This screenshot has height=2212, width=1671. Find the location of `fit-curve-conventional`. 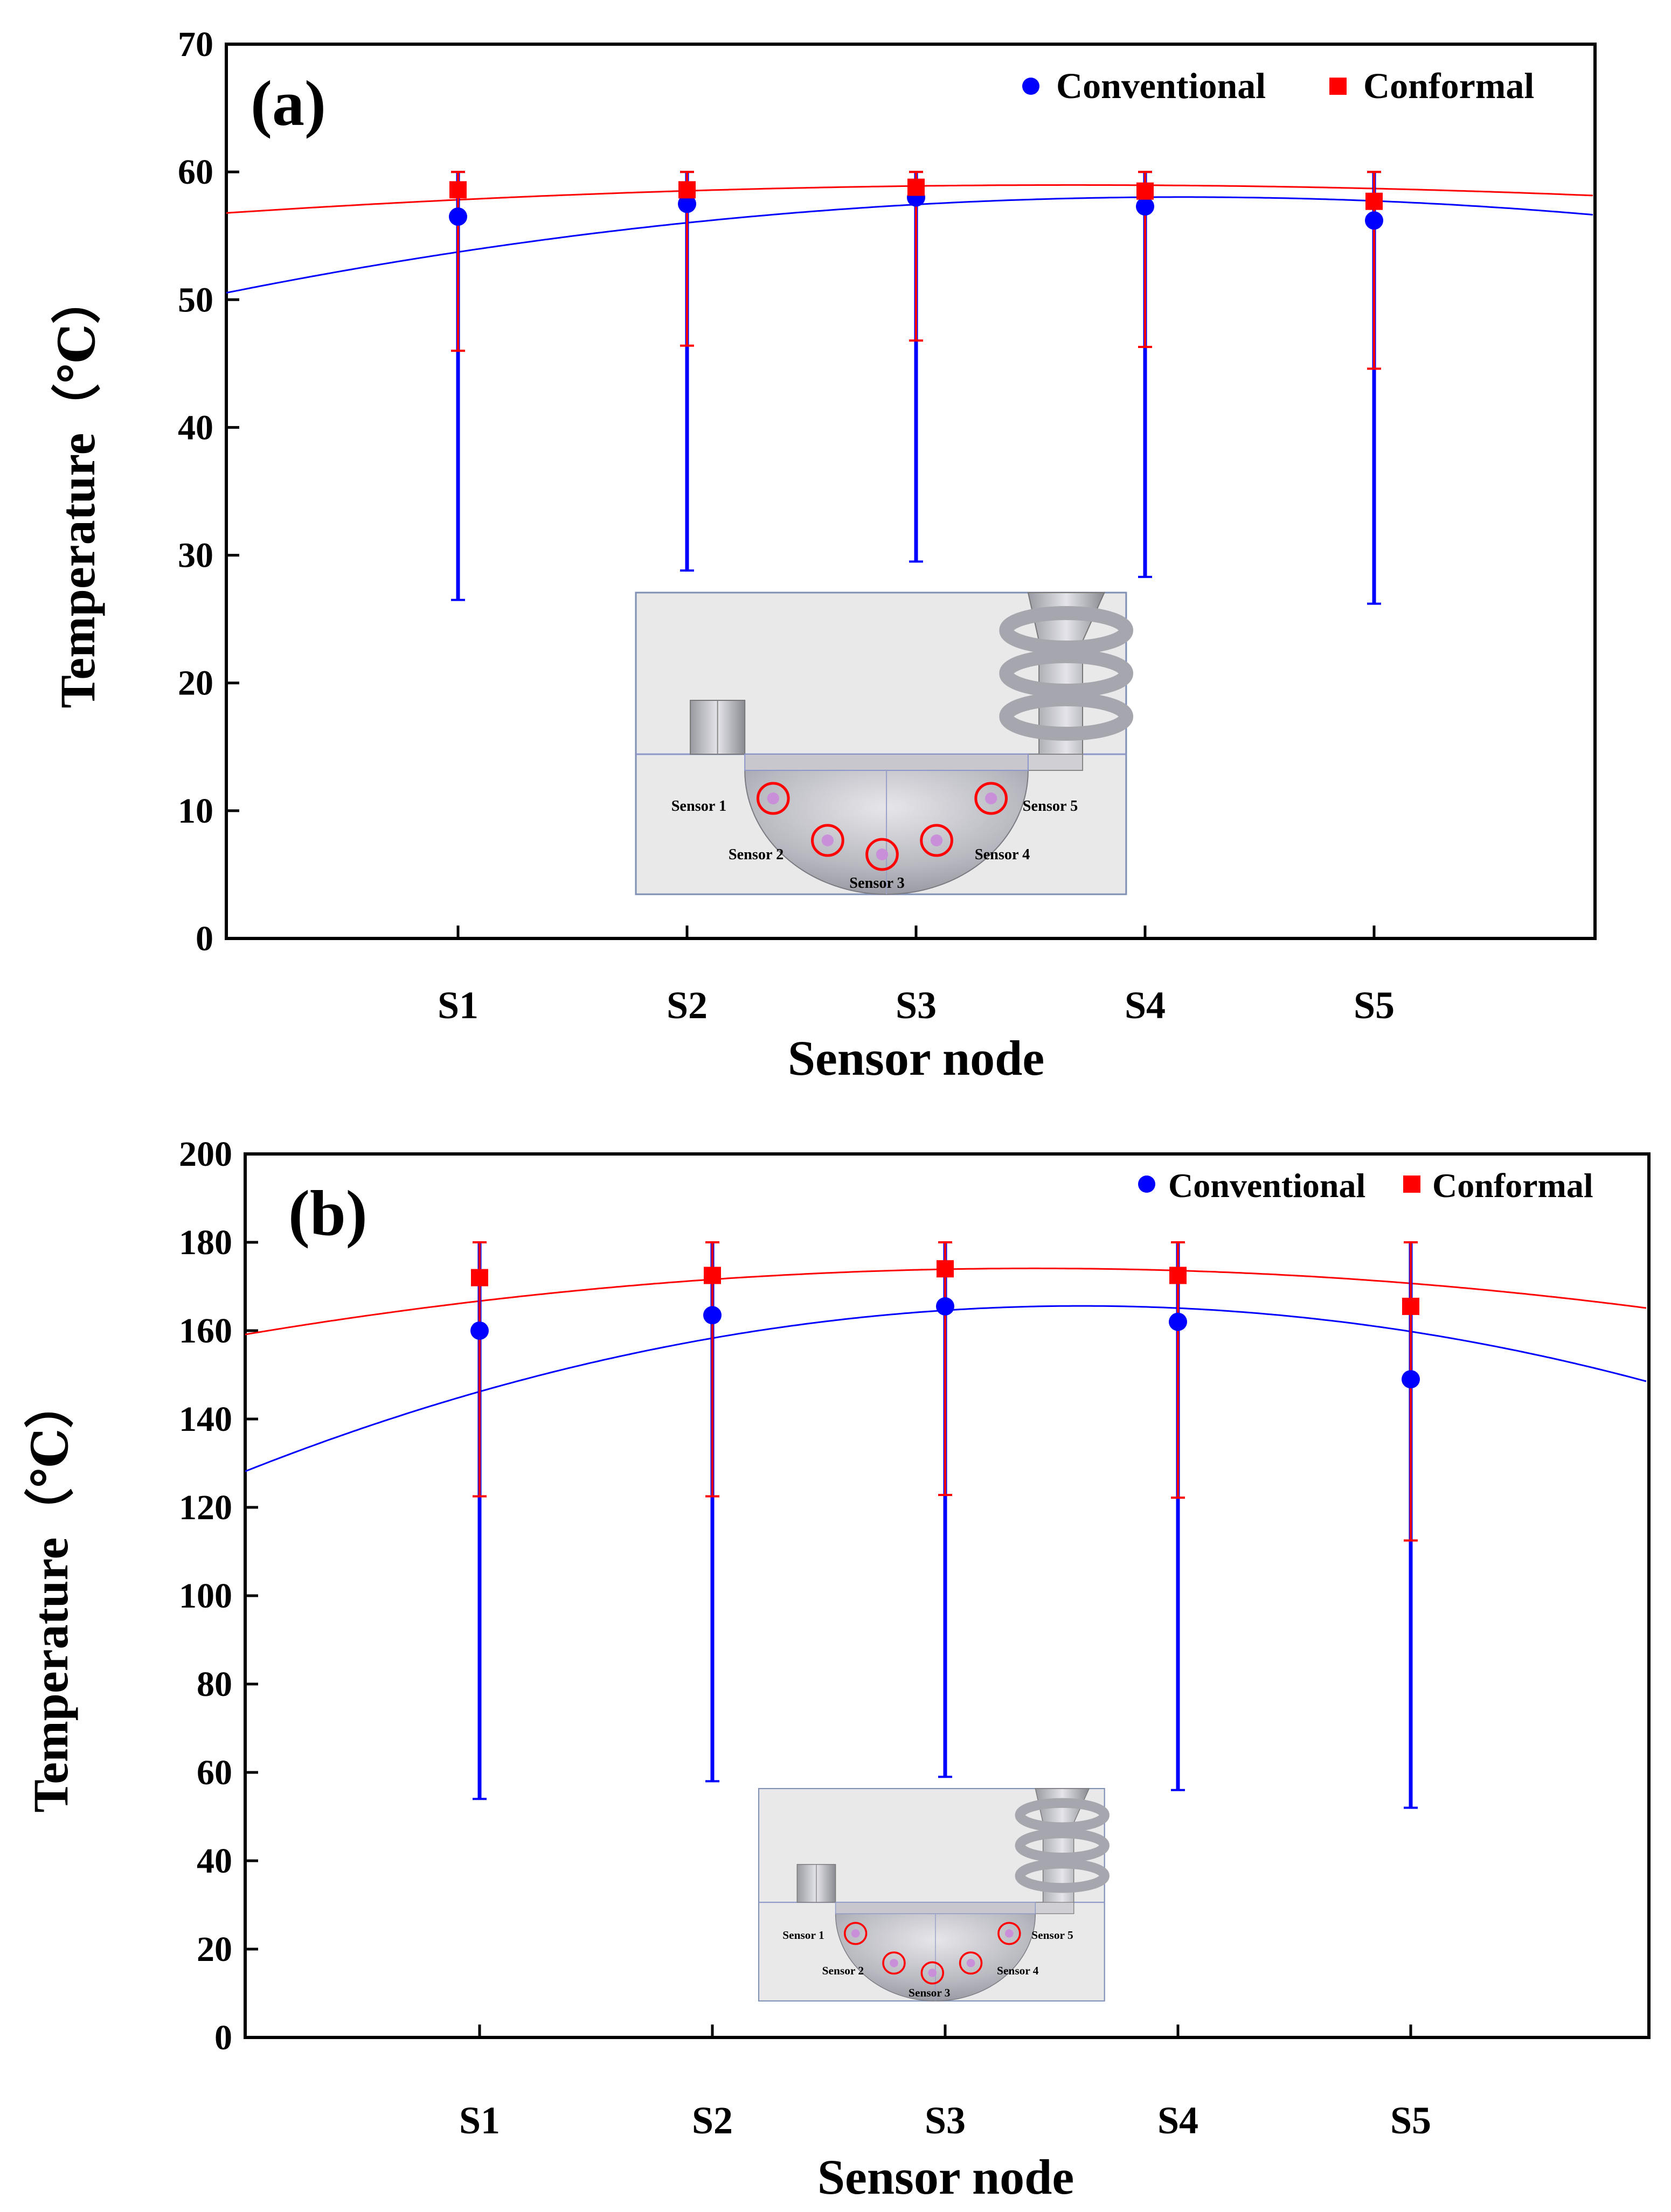

fit-curve-conventional is located at coordinates (909, 245).